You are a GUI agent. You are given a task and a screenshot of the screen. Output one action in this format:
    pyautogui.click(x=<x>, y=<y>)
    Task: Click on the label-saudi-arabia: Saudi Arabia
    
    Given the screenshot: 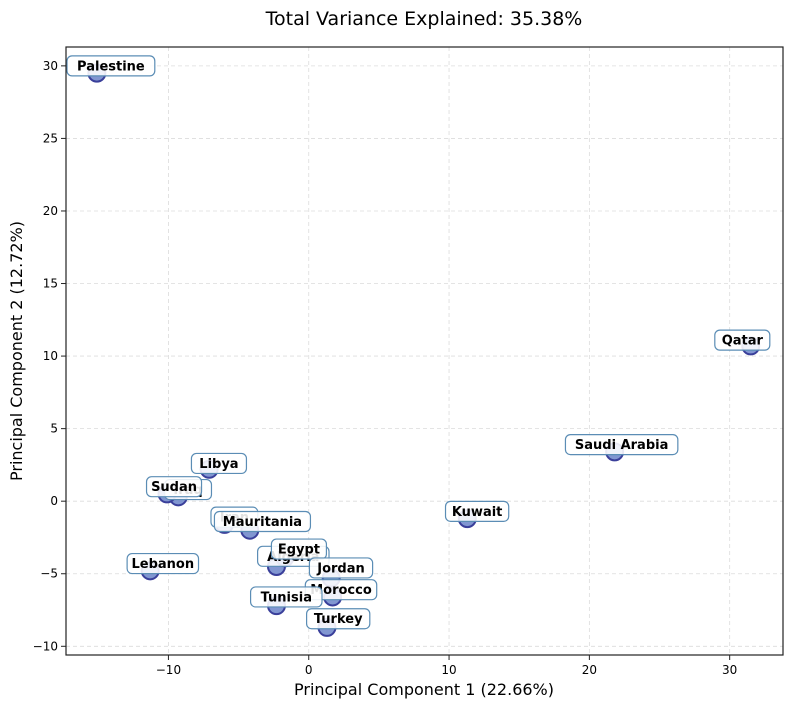 What is the action you would take?
    pyautogui.click(x=621, y=444)
    